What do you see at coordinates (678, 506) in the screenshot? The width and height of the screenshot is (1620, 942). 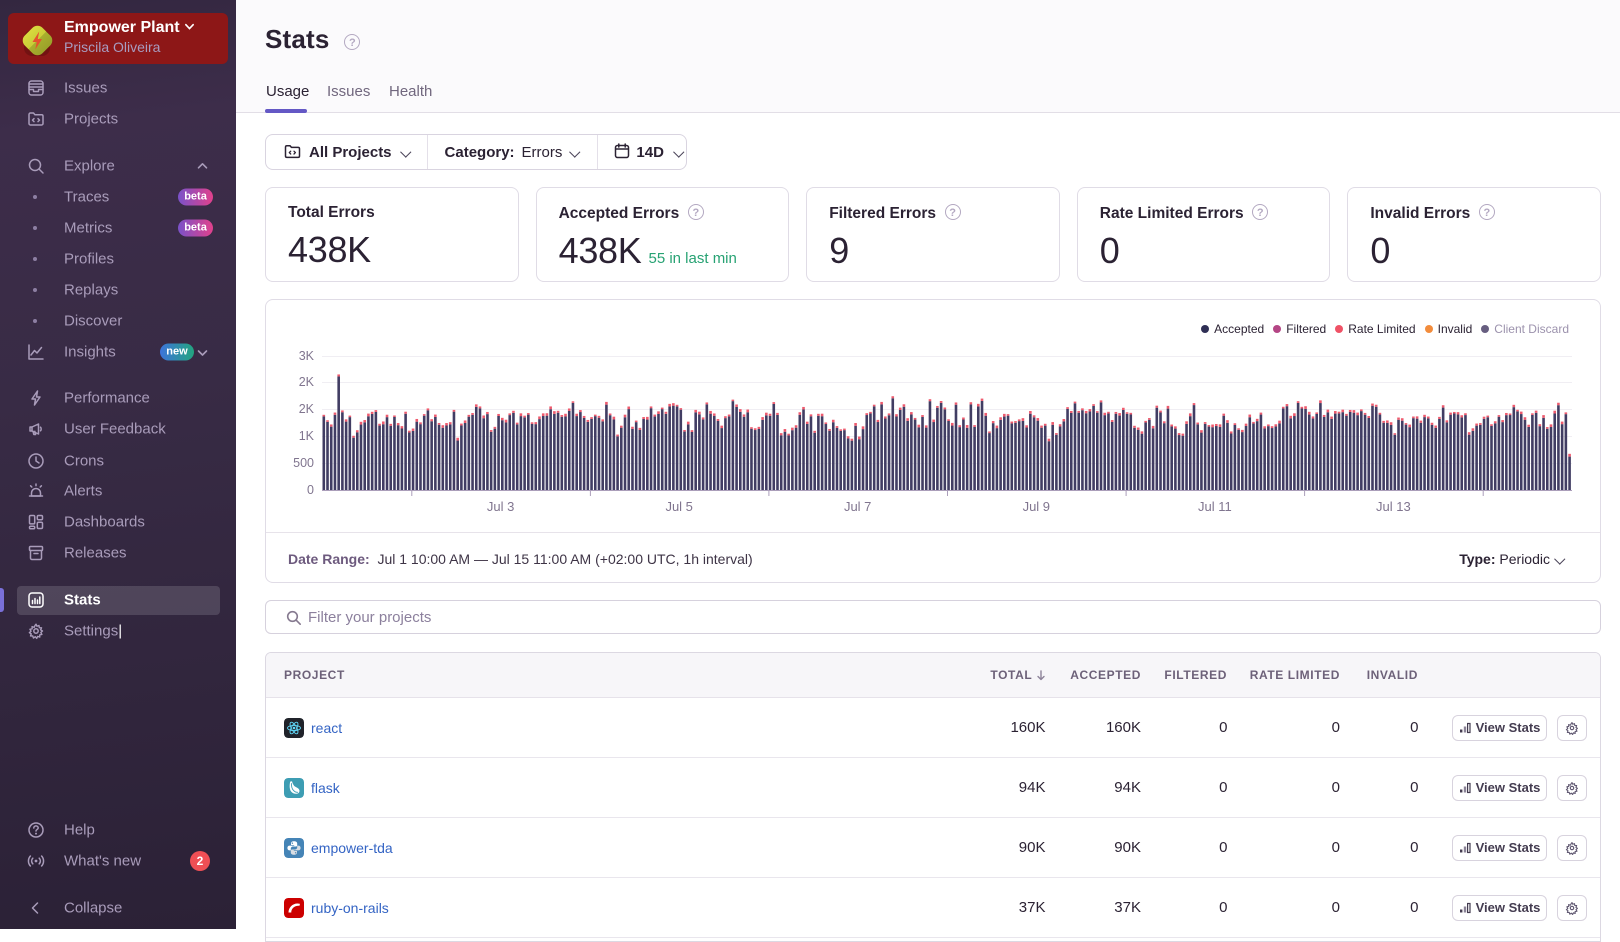 I see `svg-text: Jul 5` at bounding box center [678, 506].